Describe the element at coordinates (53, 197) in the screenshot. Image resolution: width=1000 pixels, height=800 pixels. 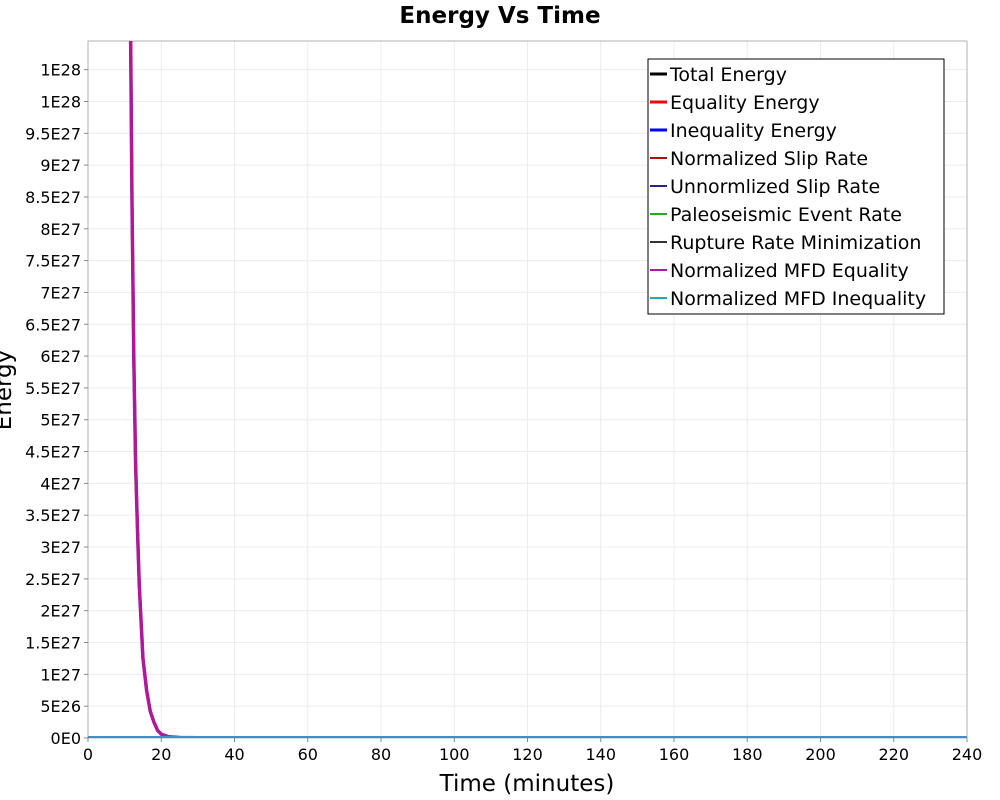
I see `y-tick-label: 8.5E27` at that location.